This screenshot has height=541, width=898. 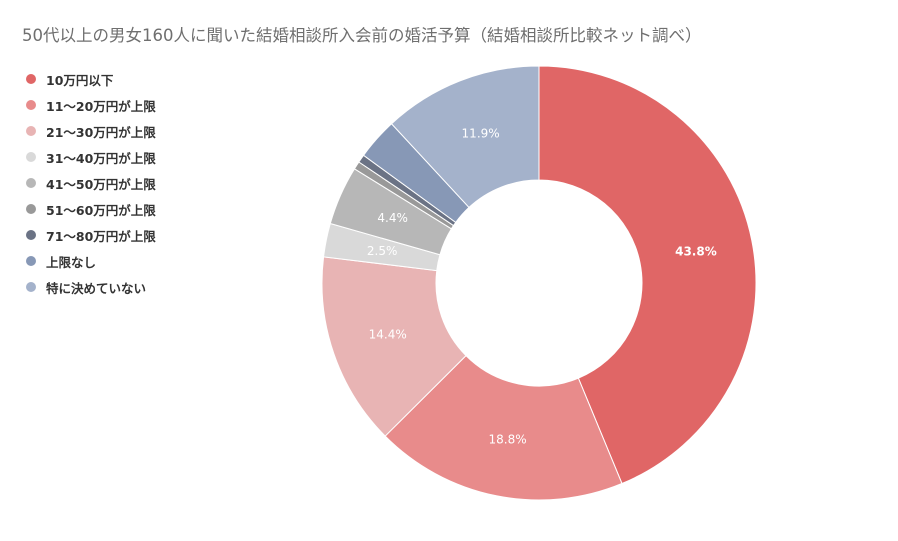 I want to click on legend-label: 71～80万円が上限, so click(x=101, y=236).